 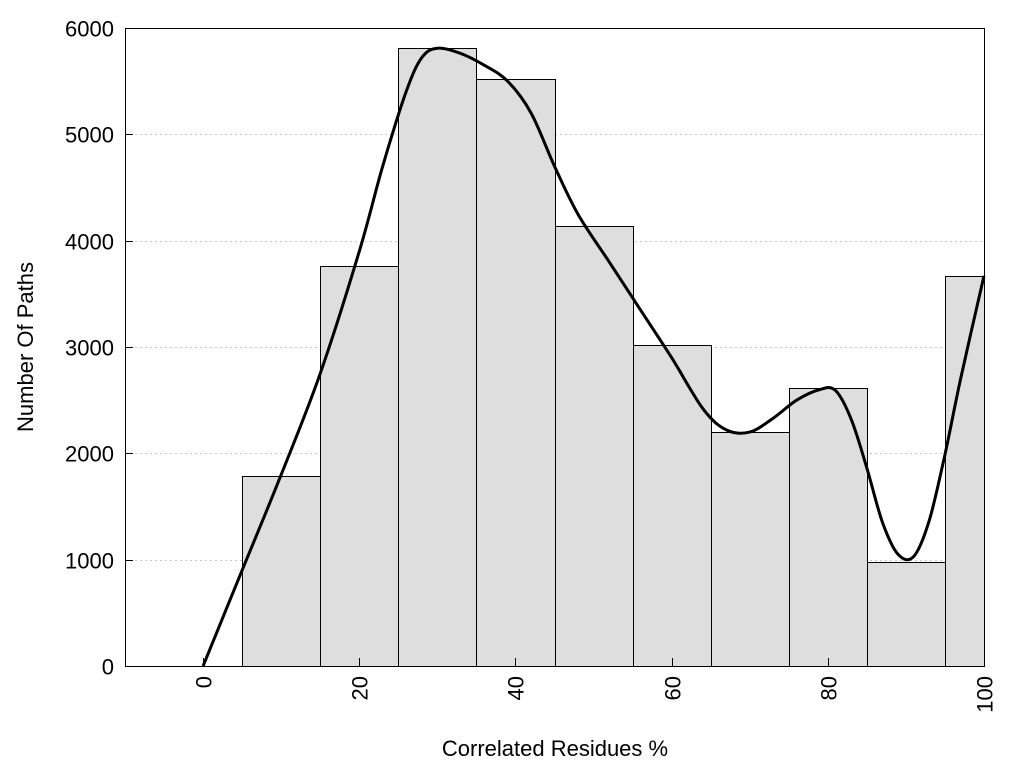 What do you see at coordinates (516, 688) in the screenshot?
I see `x-tick-label: 40` at bounding box center [516, 688].